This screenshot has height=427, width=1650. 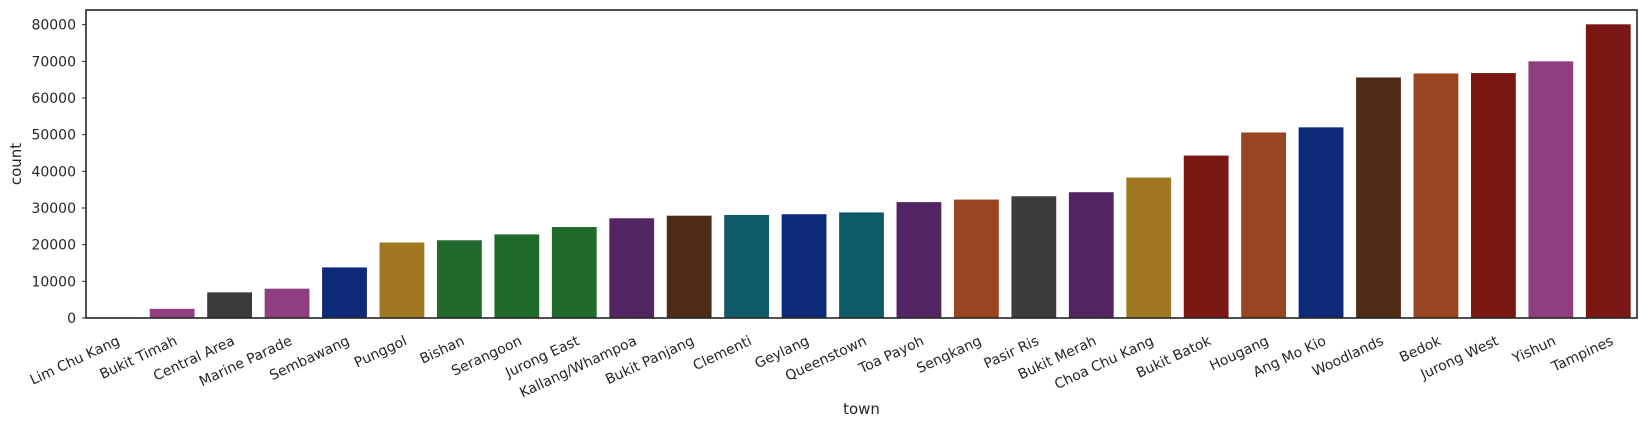 What do you see at coordinates (949, 355) in the screenshot?
I see `x-tick-label: Sengkang` at bounding box center [949, 355].